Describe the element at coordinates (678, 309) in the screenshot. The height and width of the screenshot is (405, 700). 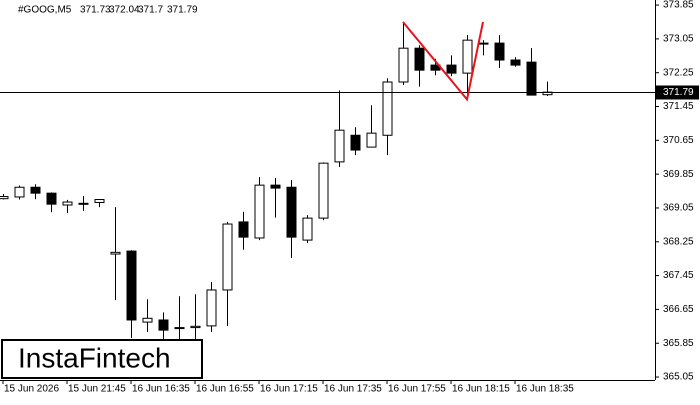
I see `y-tick-label: 366.65` at that location.